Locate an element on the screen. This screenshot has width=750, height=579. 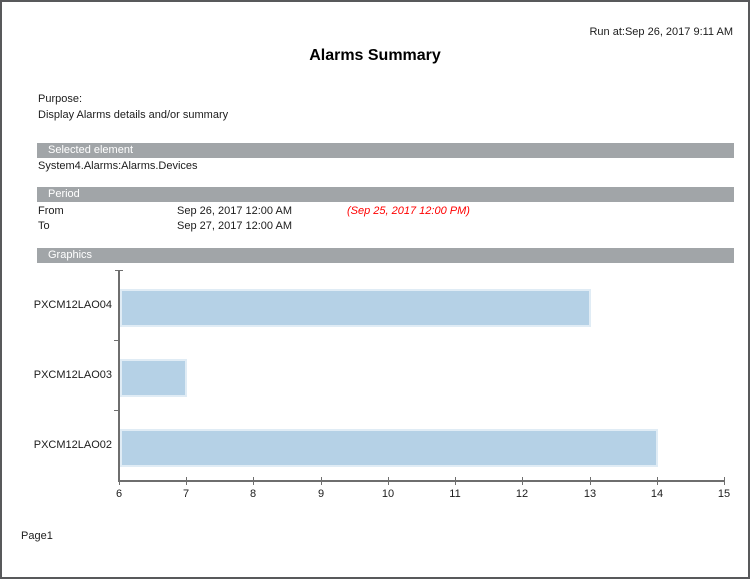
purpose-text: Display Alarms details and/or summary is located at coordinates (133, 115).